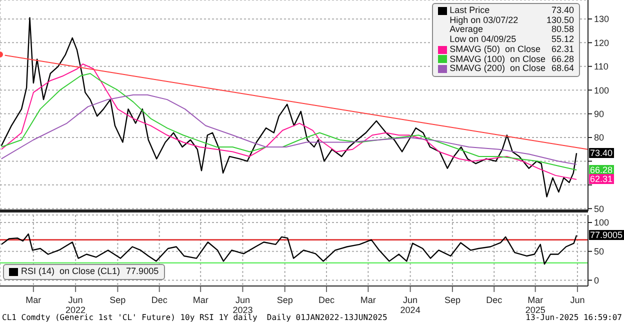  What do you see at coordinates (574, 317) in the screenshot?
I see `text: 13-Jun-2025 16:59:07` at bounding box center [574, 317].